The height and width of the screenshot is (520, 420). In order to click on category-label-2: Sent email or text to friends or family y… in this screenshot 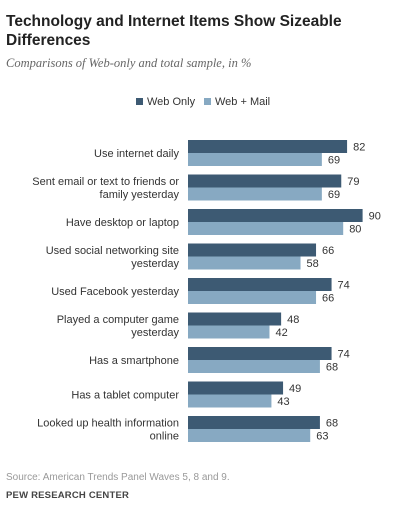, I will do `click(105, 188)`.